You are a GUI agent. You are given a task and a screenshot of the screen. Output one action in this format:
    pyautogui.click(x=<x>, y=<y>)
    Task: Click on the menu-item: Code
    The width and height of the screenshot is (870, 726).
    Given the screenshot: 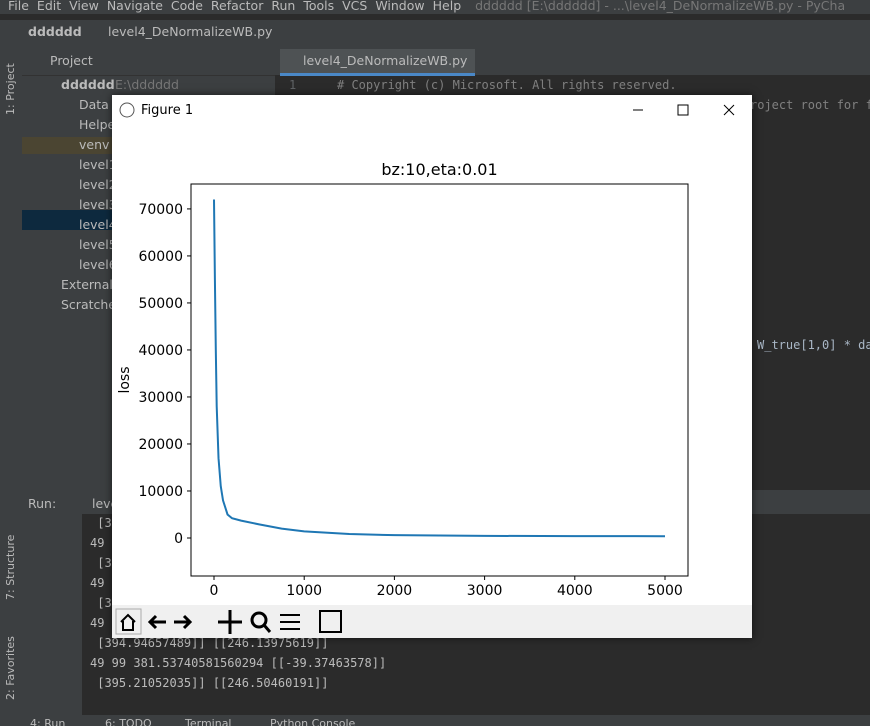 What is the action you would take?
    pyautogui.click(x=186, y=6)
    